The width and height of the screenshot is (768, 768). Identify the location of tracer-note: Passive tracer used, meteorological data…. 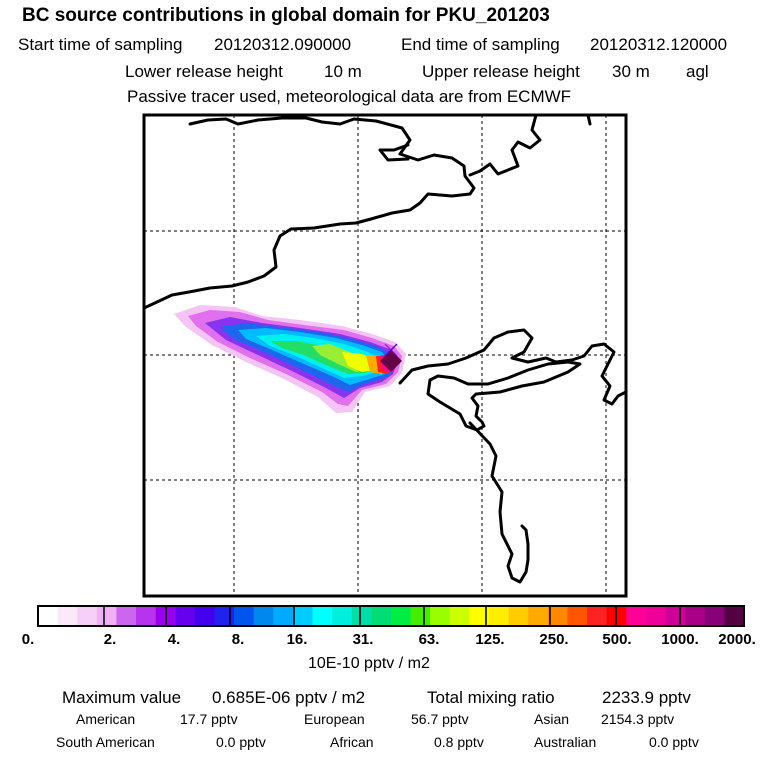
(349, 96).